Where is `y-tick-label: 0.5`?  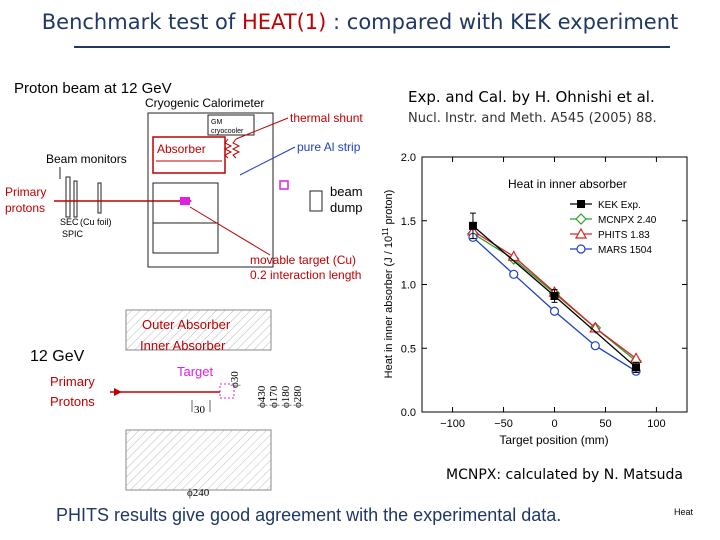
y-tick-label: 0.5 is located at coordinates (408, 349).